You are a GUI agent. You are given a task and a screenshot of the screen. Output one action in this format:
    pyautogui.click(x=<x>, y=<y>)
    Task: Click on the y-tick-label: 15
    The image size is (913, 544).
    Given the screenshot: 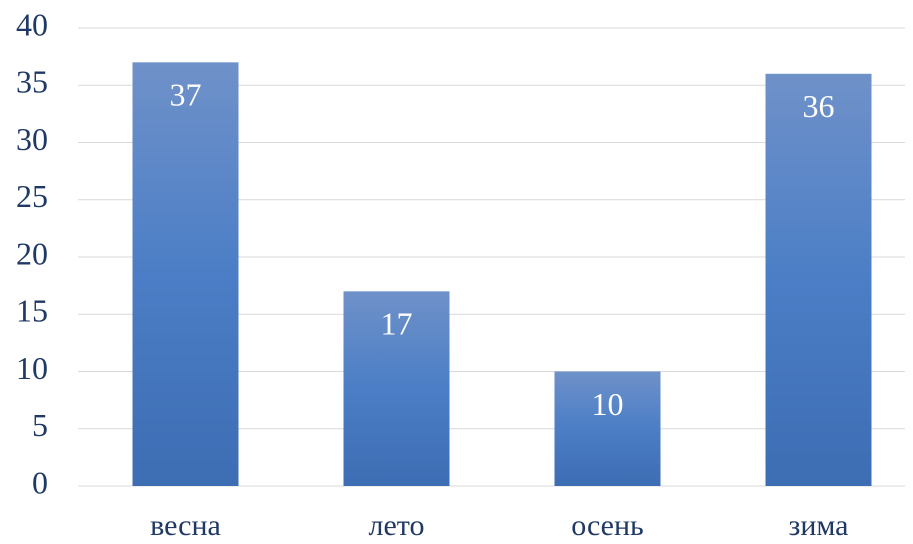 What is the action you would take?
    pyautogui.click(x=32, y=311)
    